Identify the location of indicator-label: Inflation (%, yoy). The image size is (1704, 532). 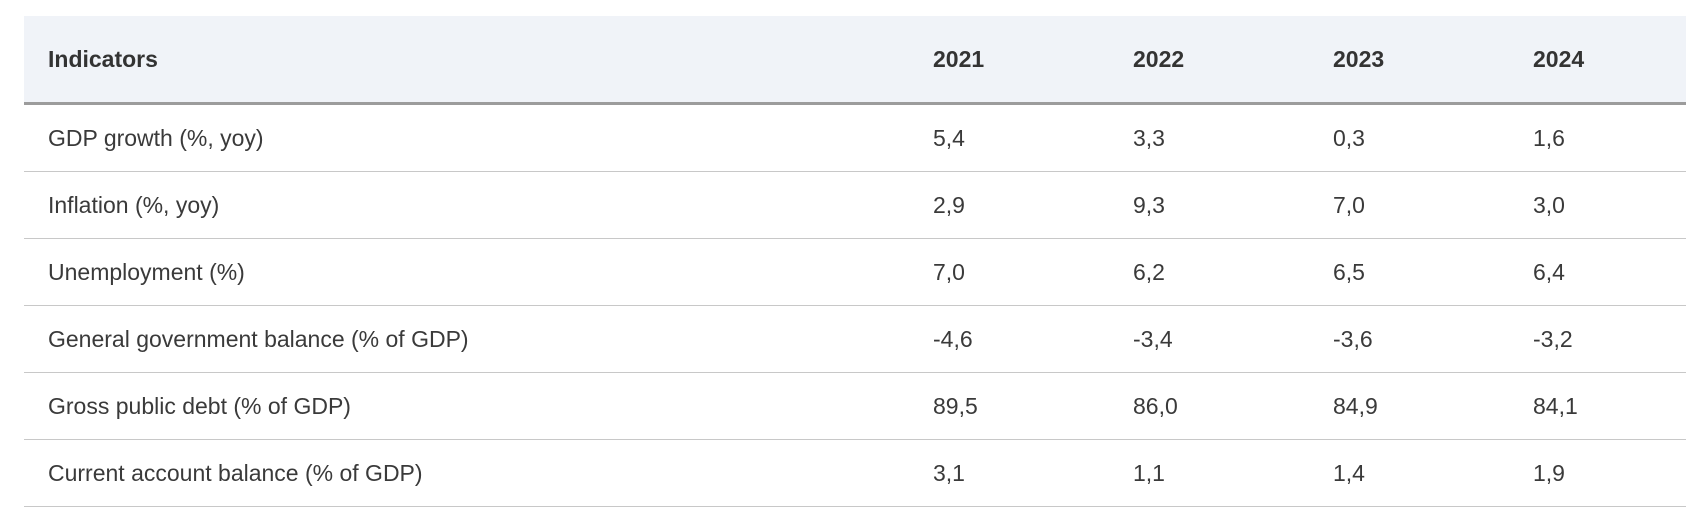
(466, 205).